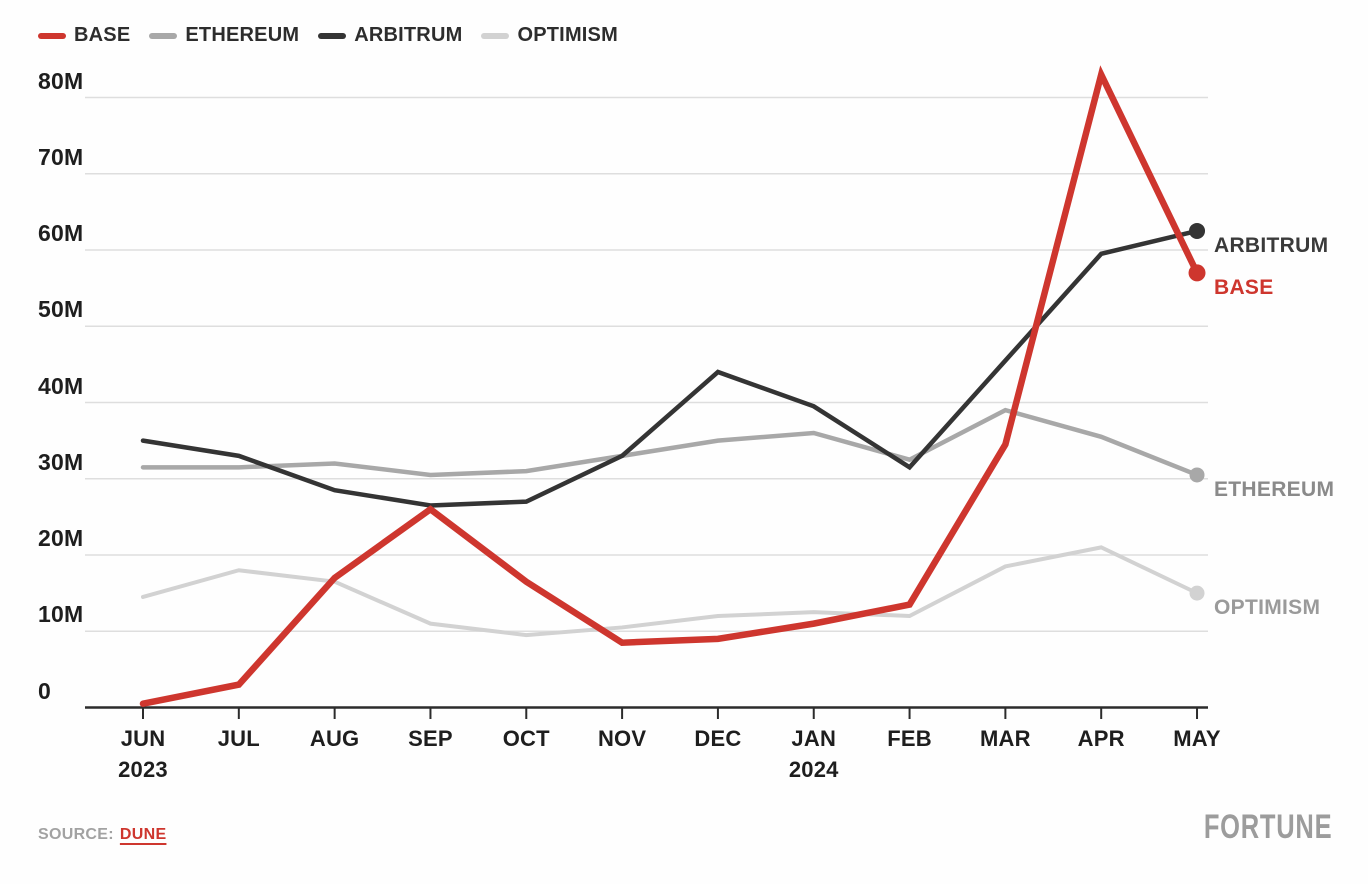 This screenshot has height=884, width=1368. I want to click on series-end-label-ethereum: ETHEREUM, so click(1274, 489).